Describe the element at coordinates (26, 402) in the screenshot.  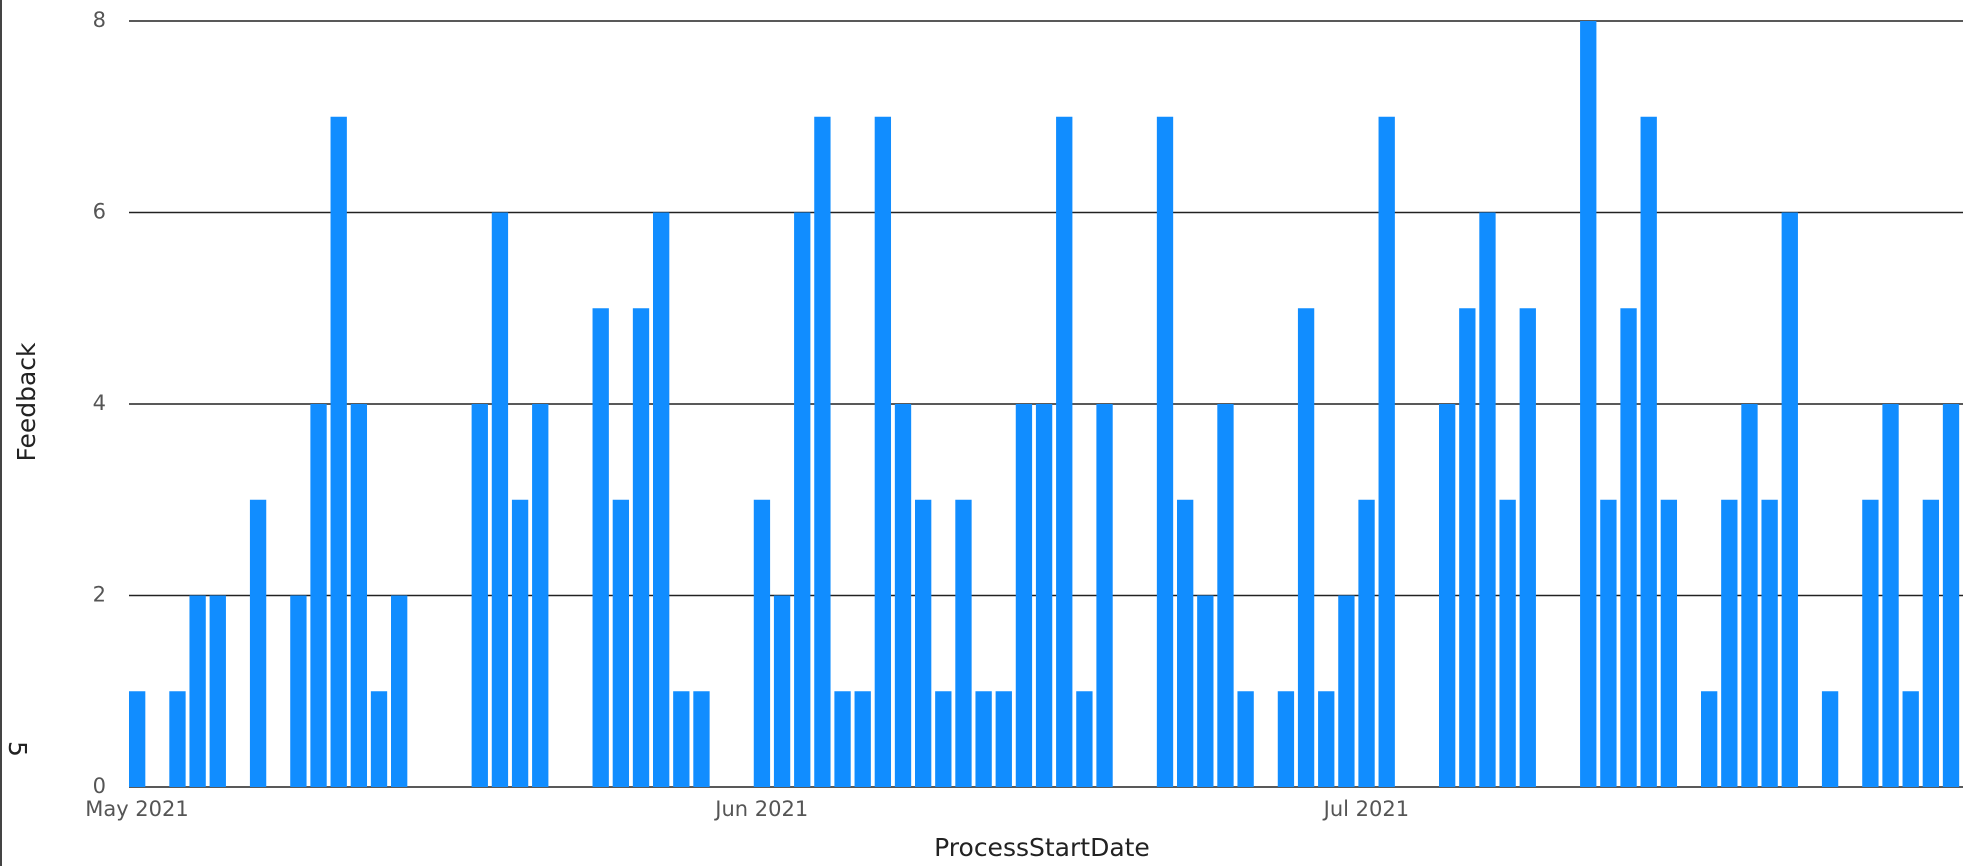
I see `y-axis-title: Feedback` at that location.